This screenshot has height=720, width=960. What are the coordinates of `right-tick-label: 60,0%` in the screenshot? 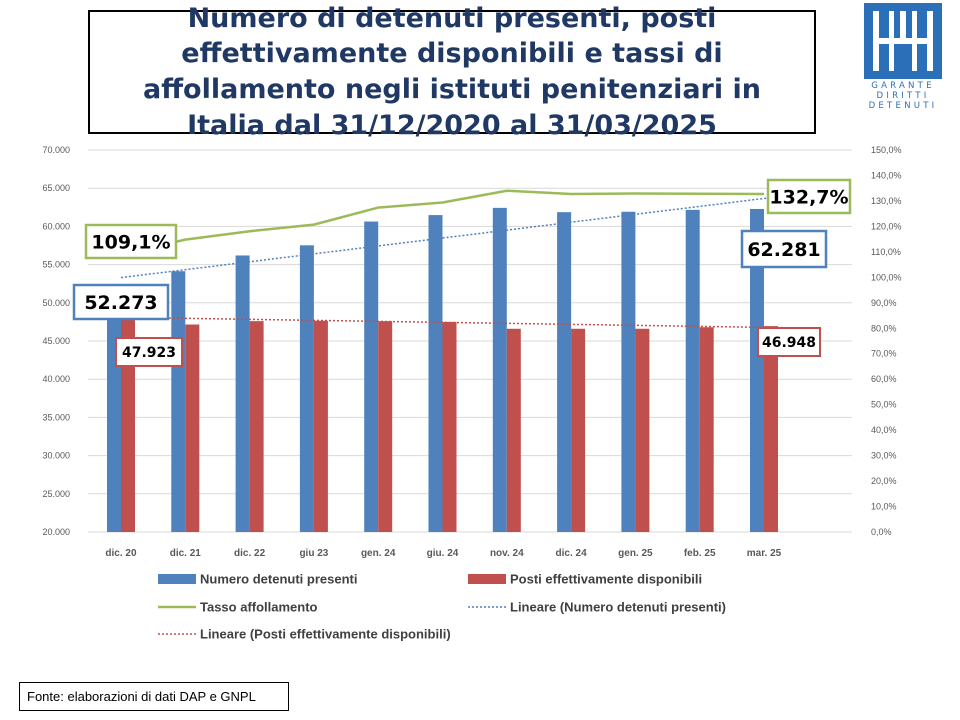 It's located at (884, 379).